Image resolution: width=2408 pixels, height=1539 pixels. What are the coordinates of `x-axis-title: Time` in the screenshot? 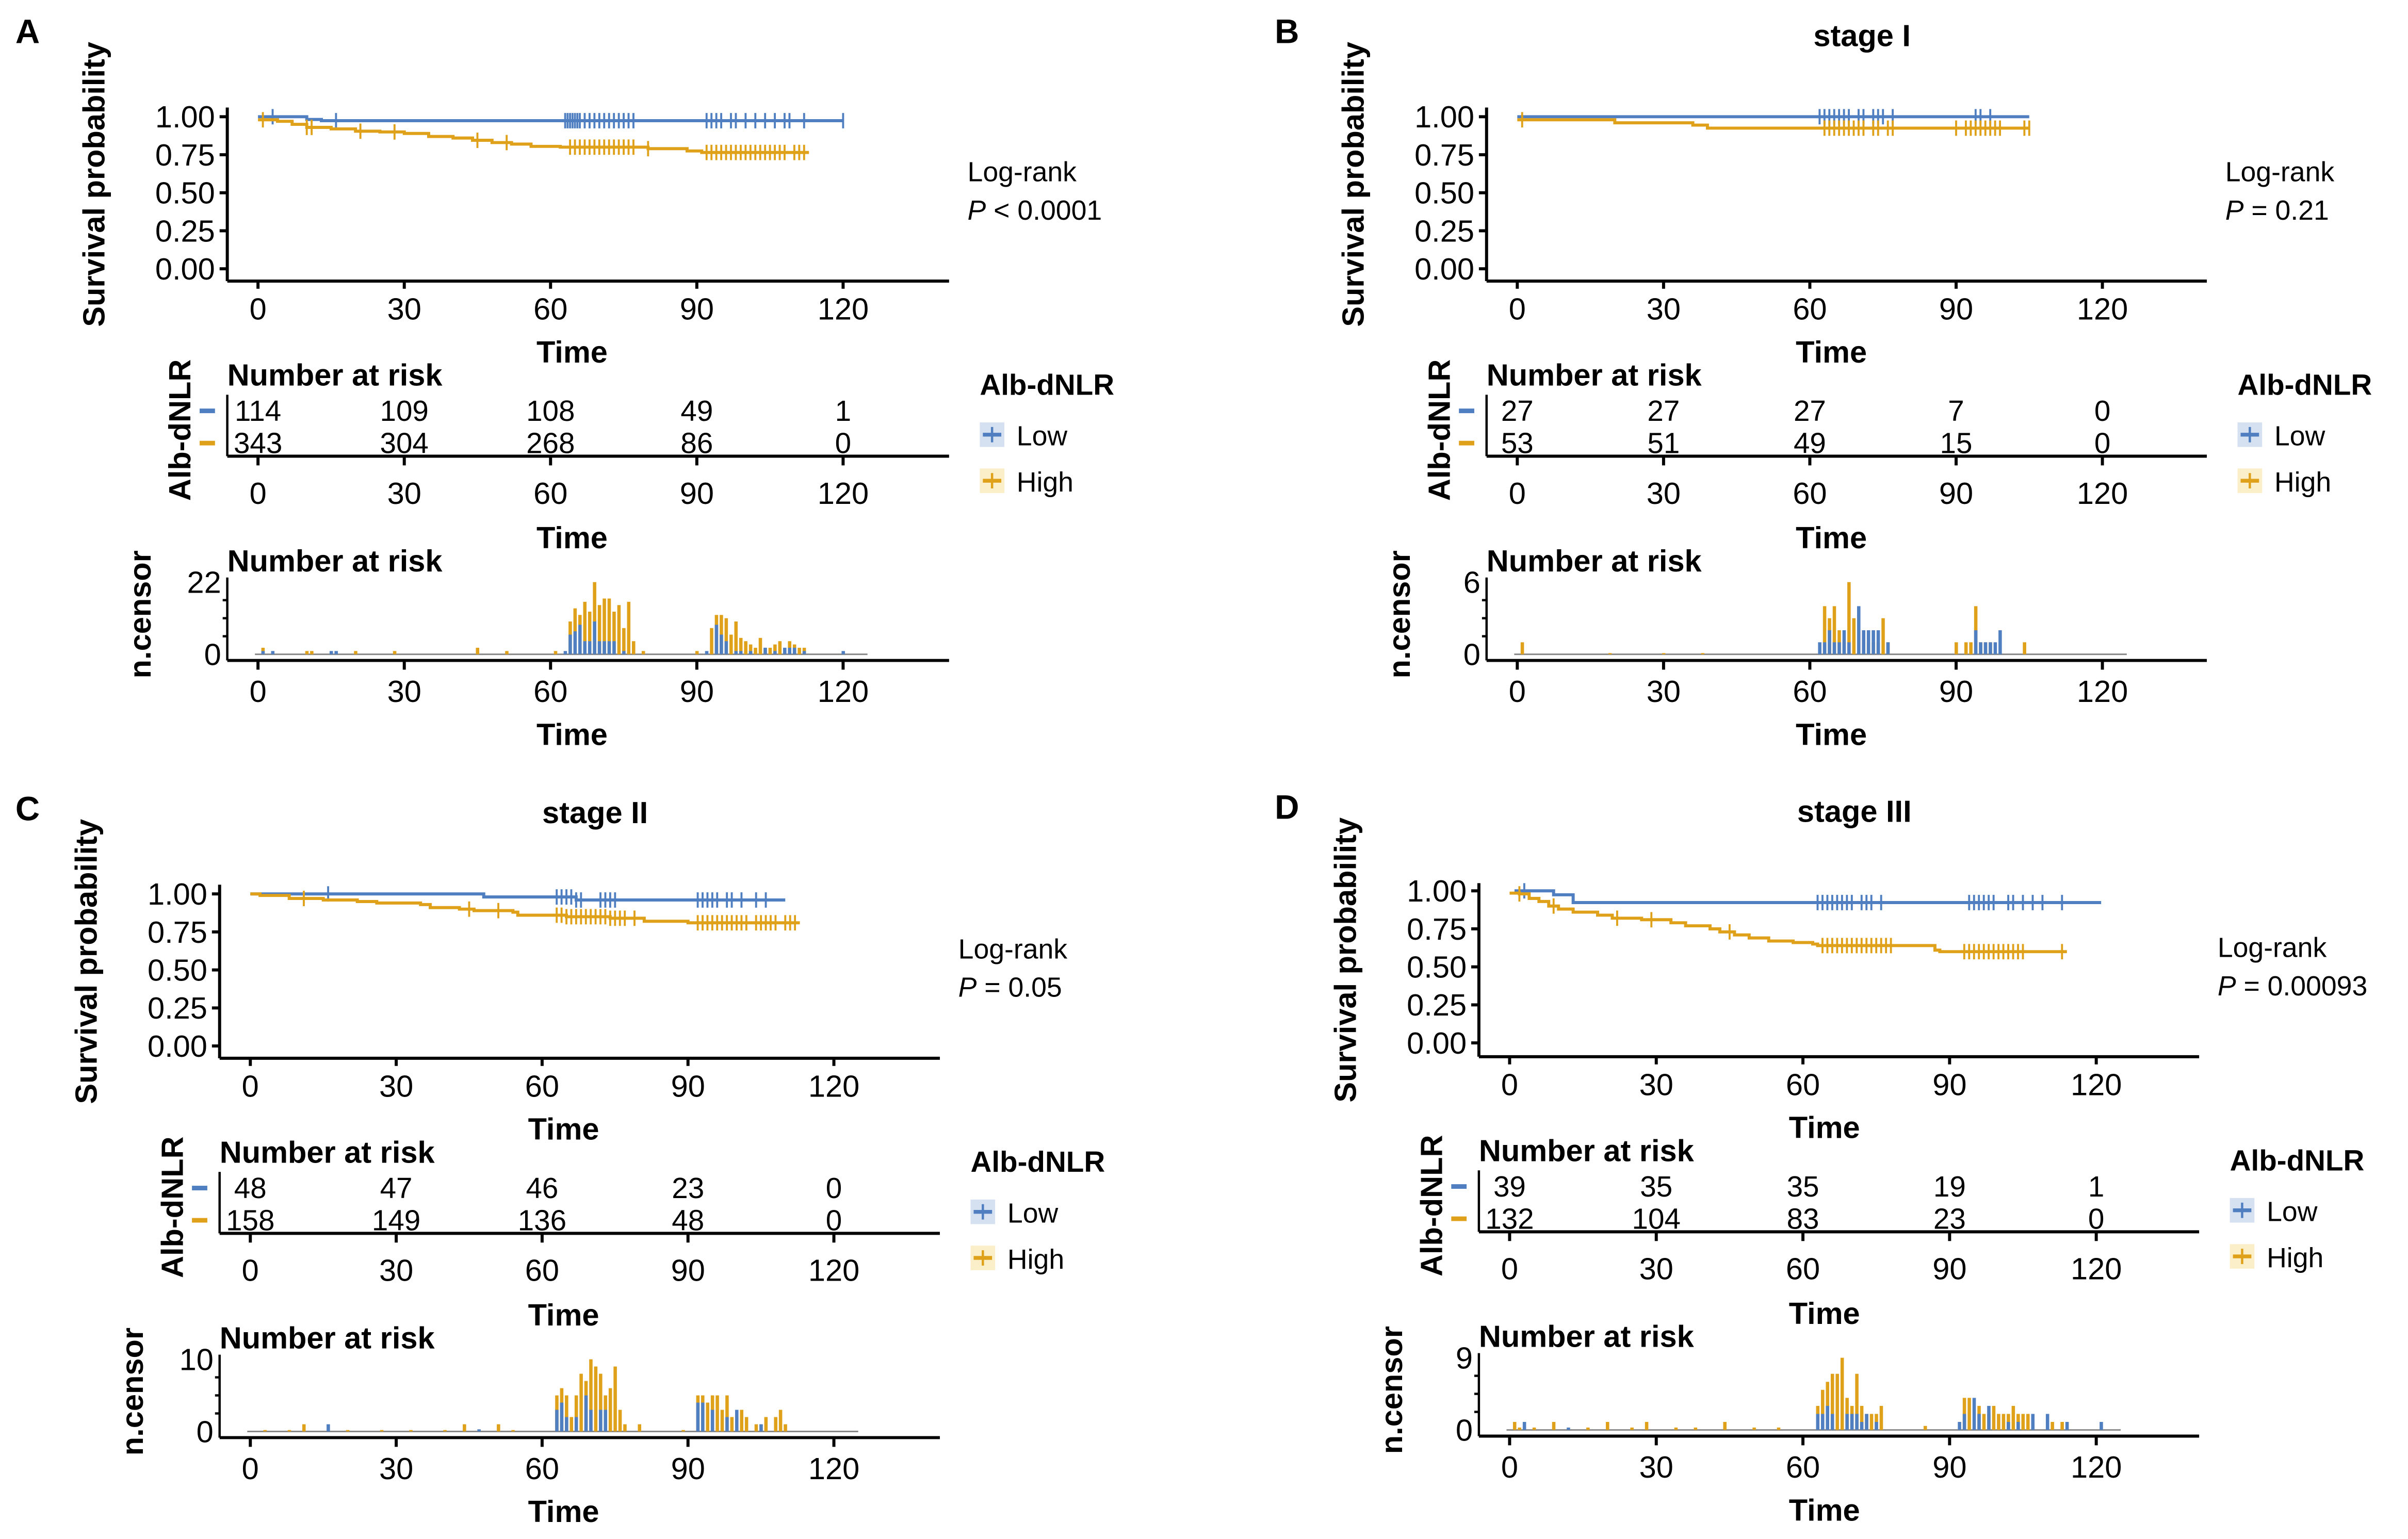 It's located at (563, 1129).